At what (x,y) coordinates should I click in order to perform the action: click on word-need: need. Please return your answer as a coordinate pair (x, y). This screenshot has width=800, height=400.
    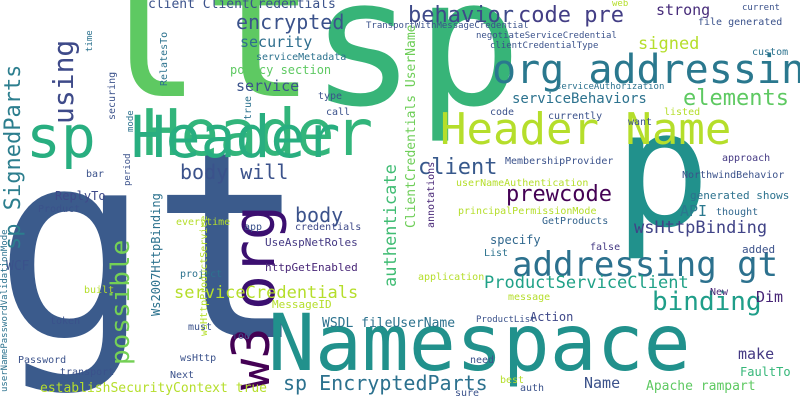
    Looking at the image, I should click on (482, 360).